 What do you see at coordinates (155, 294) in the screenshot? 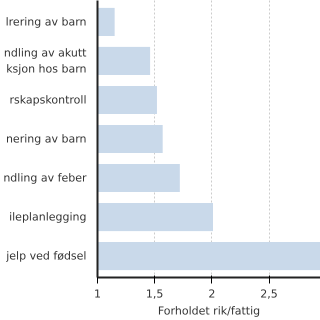
I see `x-tick-label: 1,5` at bounding box center [155, 294].